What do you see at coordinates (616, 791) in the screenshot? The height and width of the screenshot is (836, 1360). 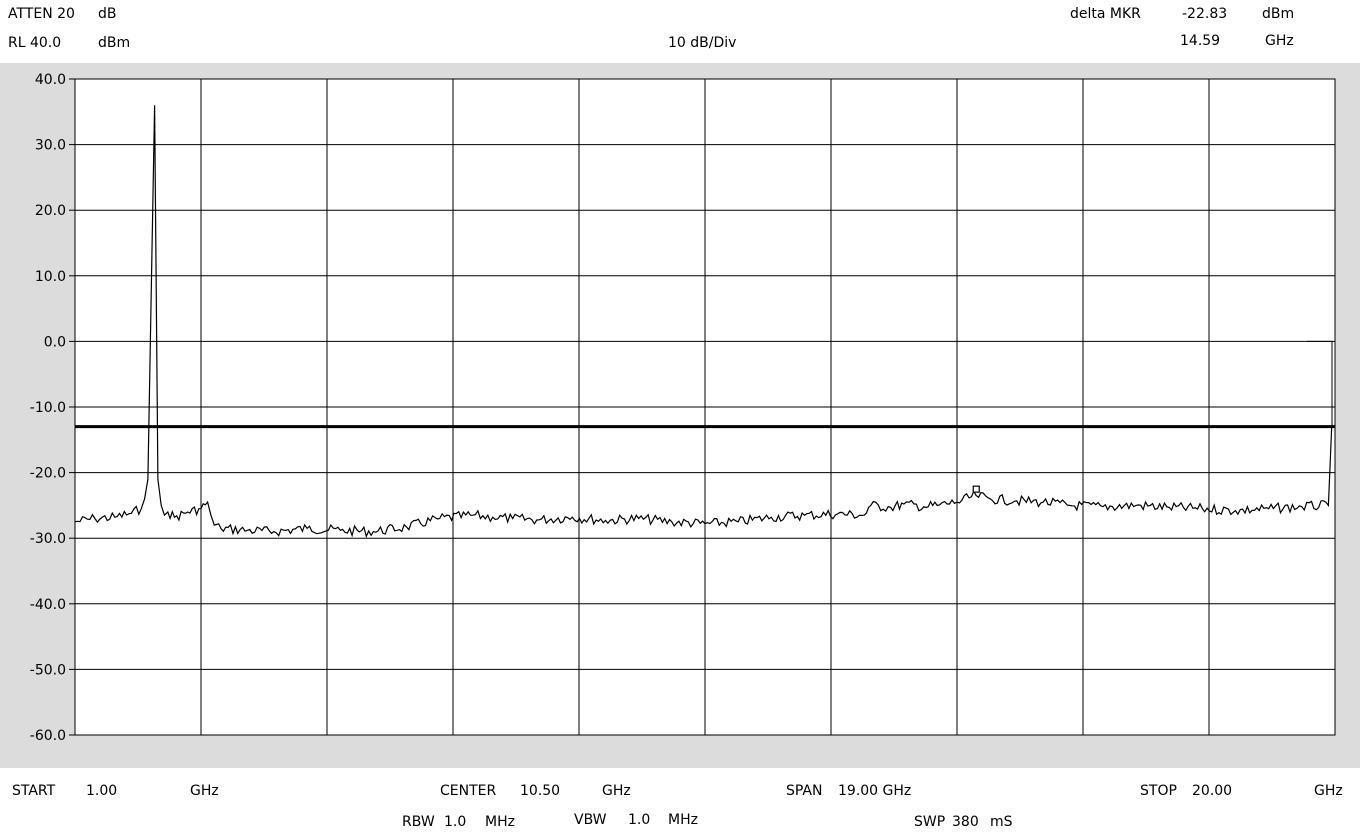 I see `center-frequency-unit: GHz` at bounding box center [616, 791].